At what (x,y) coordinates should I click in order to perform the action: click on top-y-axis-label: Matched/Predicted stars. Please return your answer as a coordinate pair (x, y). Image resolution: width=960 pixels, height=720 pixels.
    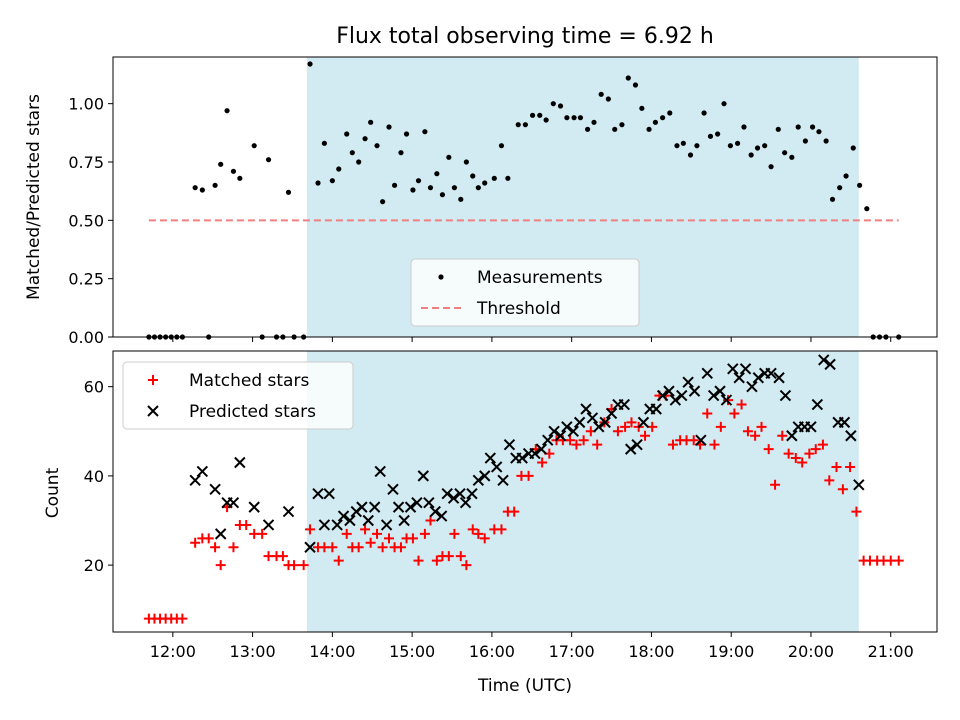
    Looking at the image, I should click on (34, 197).